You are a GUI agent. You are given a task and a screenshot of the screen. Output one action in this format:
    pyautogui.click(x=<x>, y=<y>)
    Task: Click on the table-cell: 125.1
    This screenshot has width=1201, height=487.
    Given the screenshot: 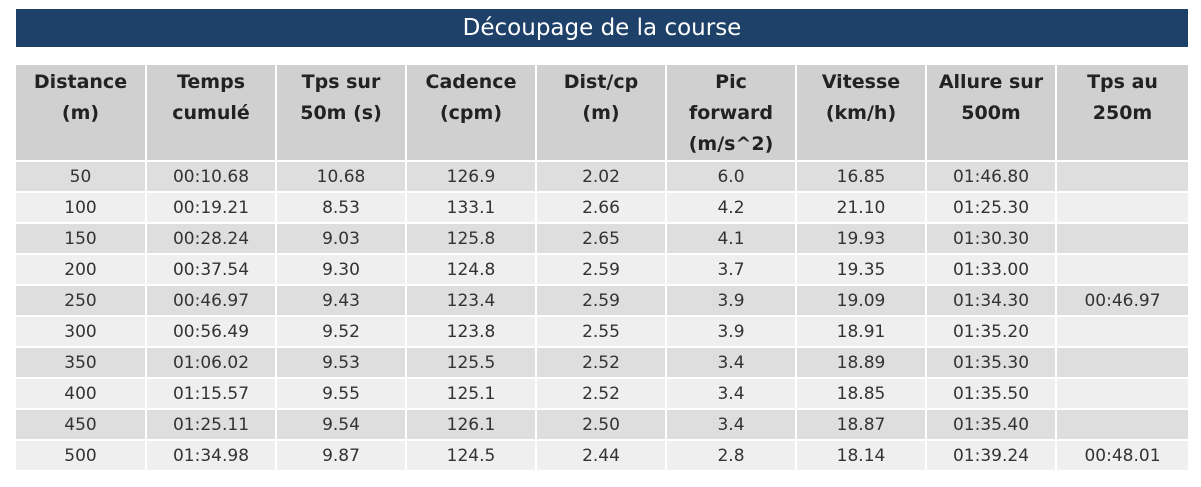 What is the action you would take?
    pyautogui.click(x=471, y=393)
    